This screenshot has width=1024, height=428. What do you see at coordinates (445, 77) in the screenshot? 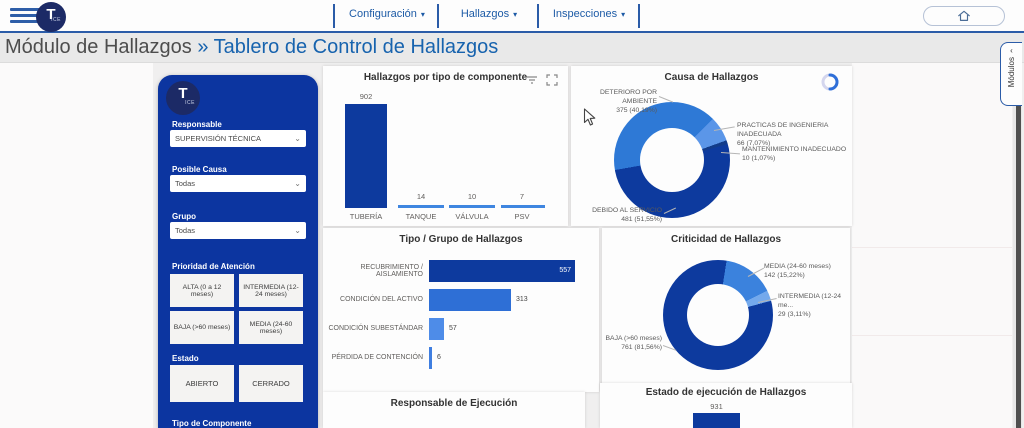
I see `chart-title: Hallazgos por tipo de componente` at bounding box center [445, 77].